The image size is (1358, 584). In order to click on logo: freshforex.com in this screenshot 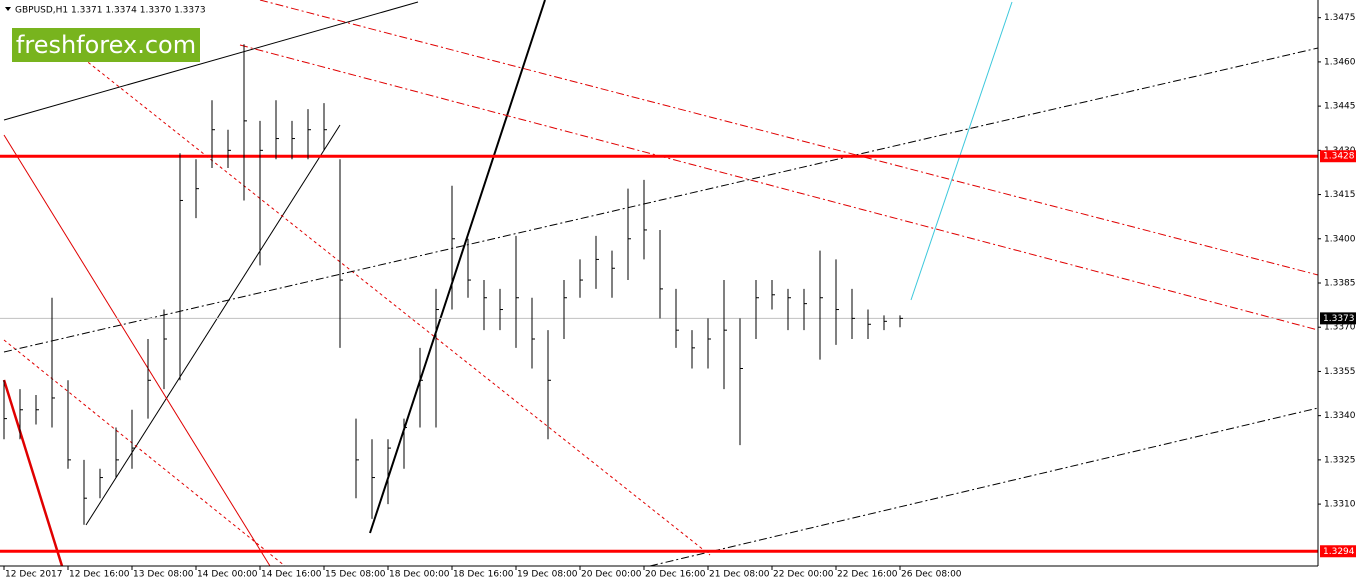, I will do `click(106, 45)`.